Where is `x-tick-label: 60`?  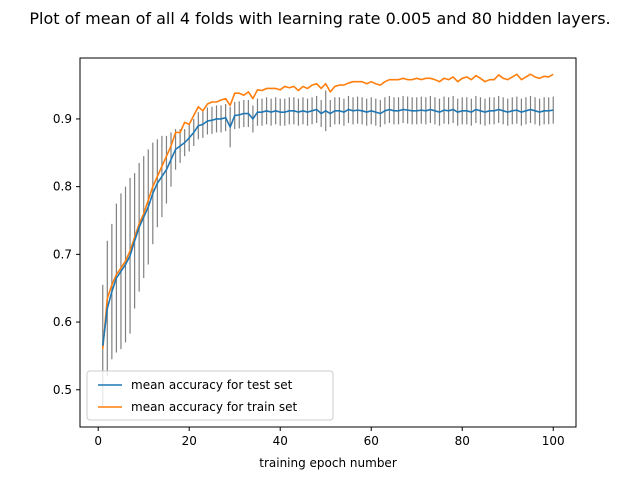 x-tick-label: 60 is located at coordinates (371, 441).